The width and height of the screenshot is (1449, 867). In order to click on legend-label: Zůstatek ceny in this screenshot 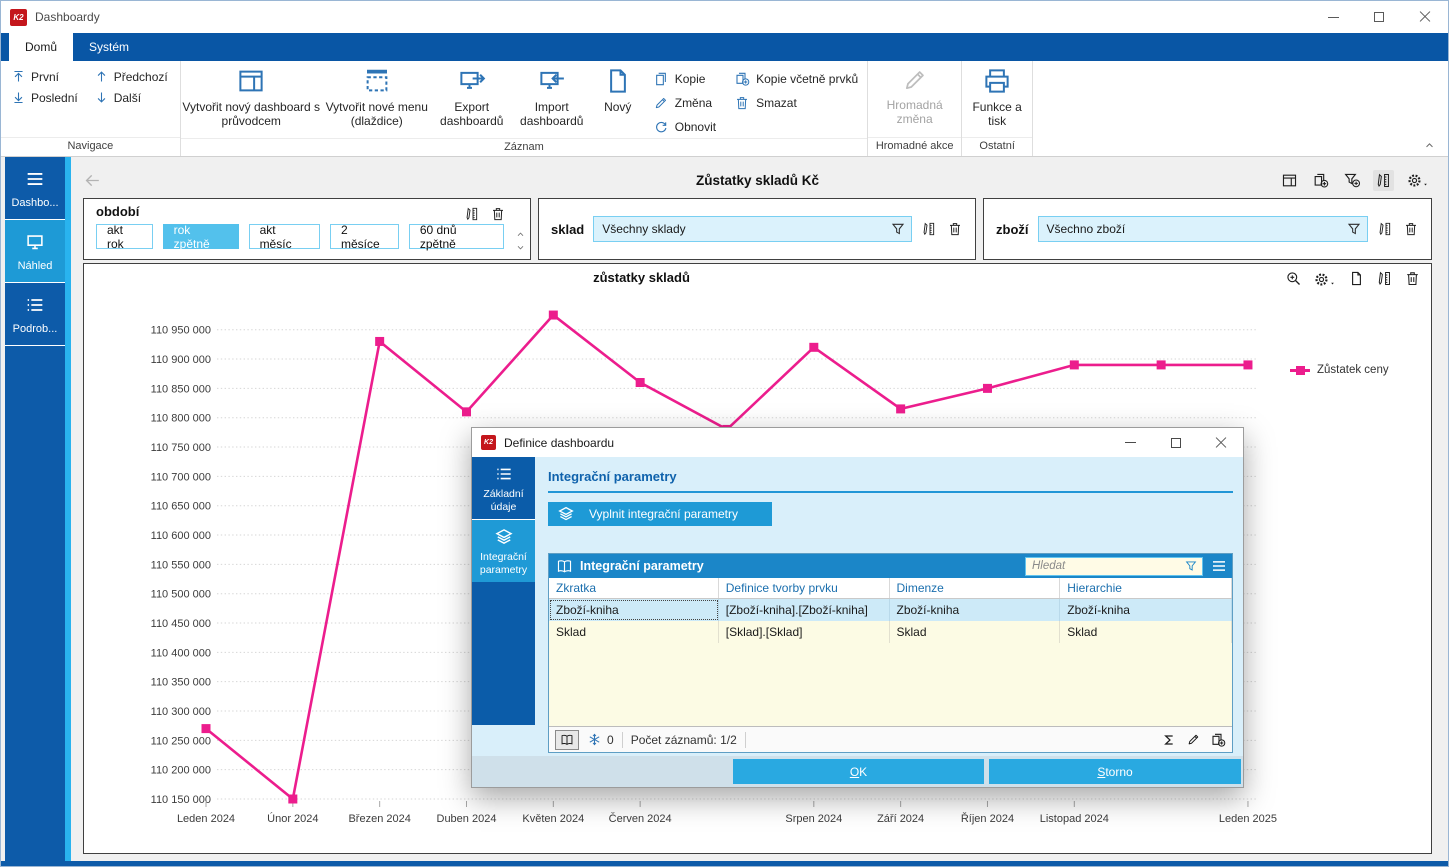, I will do `click(1353, 370)`.